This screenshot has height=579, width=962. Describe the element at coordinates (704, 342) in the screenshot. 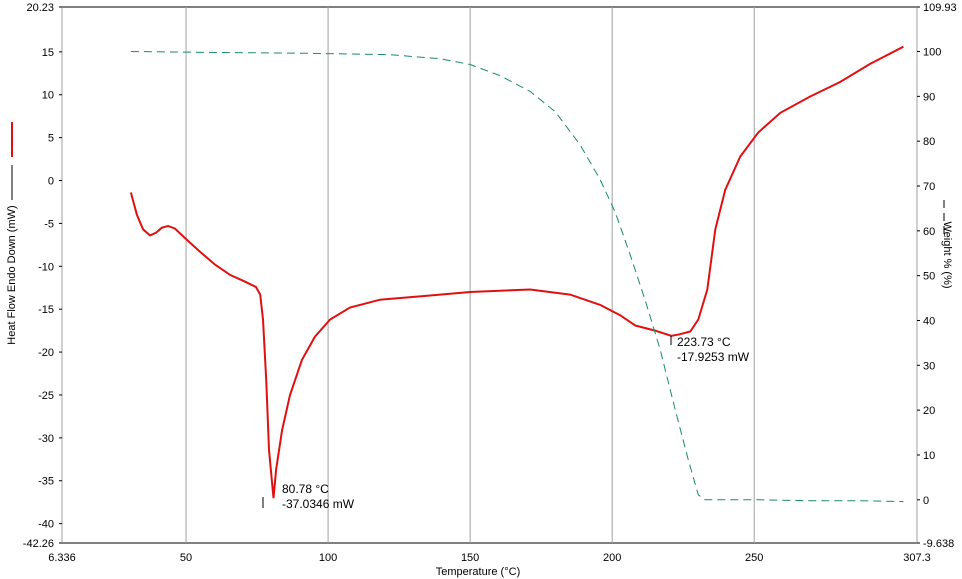

I see `annotation-text: 223.73 °C` at that location.